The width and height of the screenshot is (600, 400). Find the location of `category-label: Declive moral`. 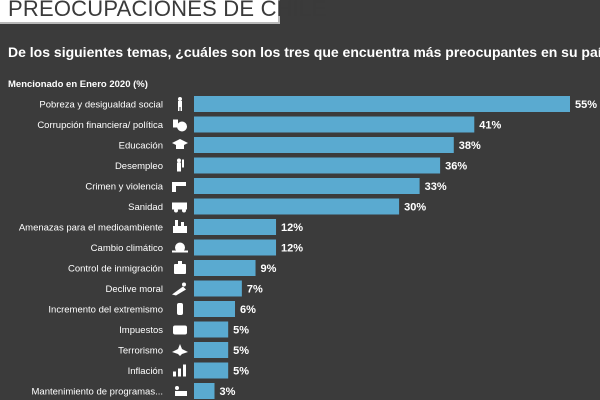

category-label: Declive moral is located at coordinates (134, 289).